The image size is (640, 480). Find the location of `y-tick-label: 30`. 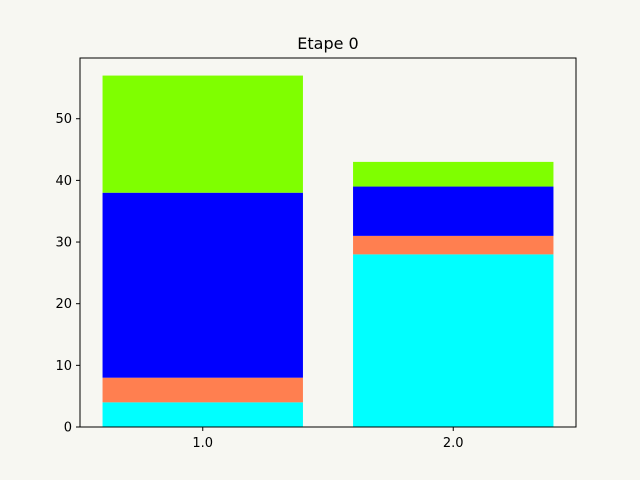

y-tick-label: 30 is located at coordinates (63, 243).